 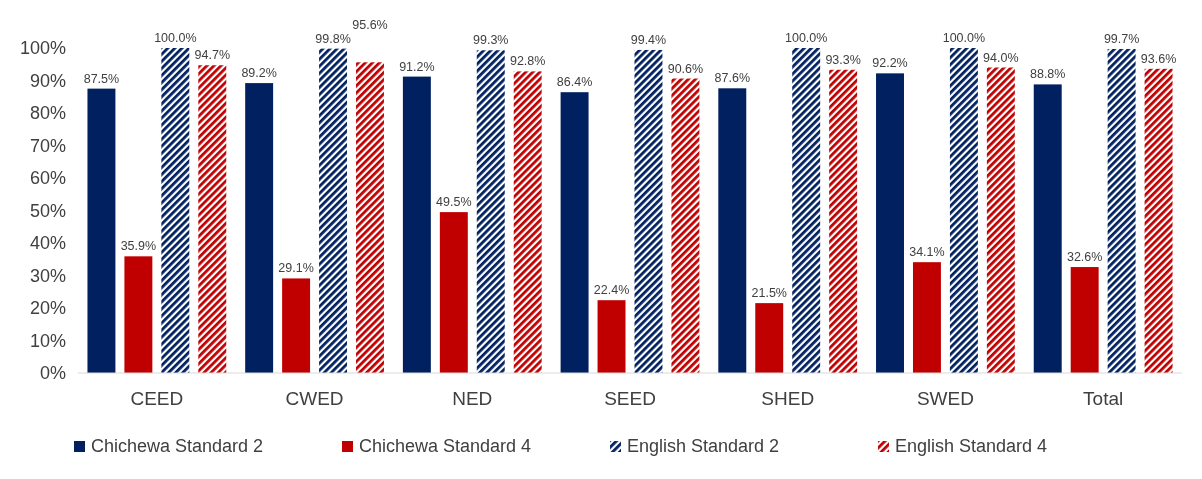 I want to click on y-tick-label: 80%, so click(x=47, y=113).